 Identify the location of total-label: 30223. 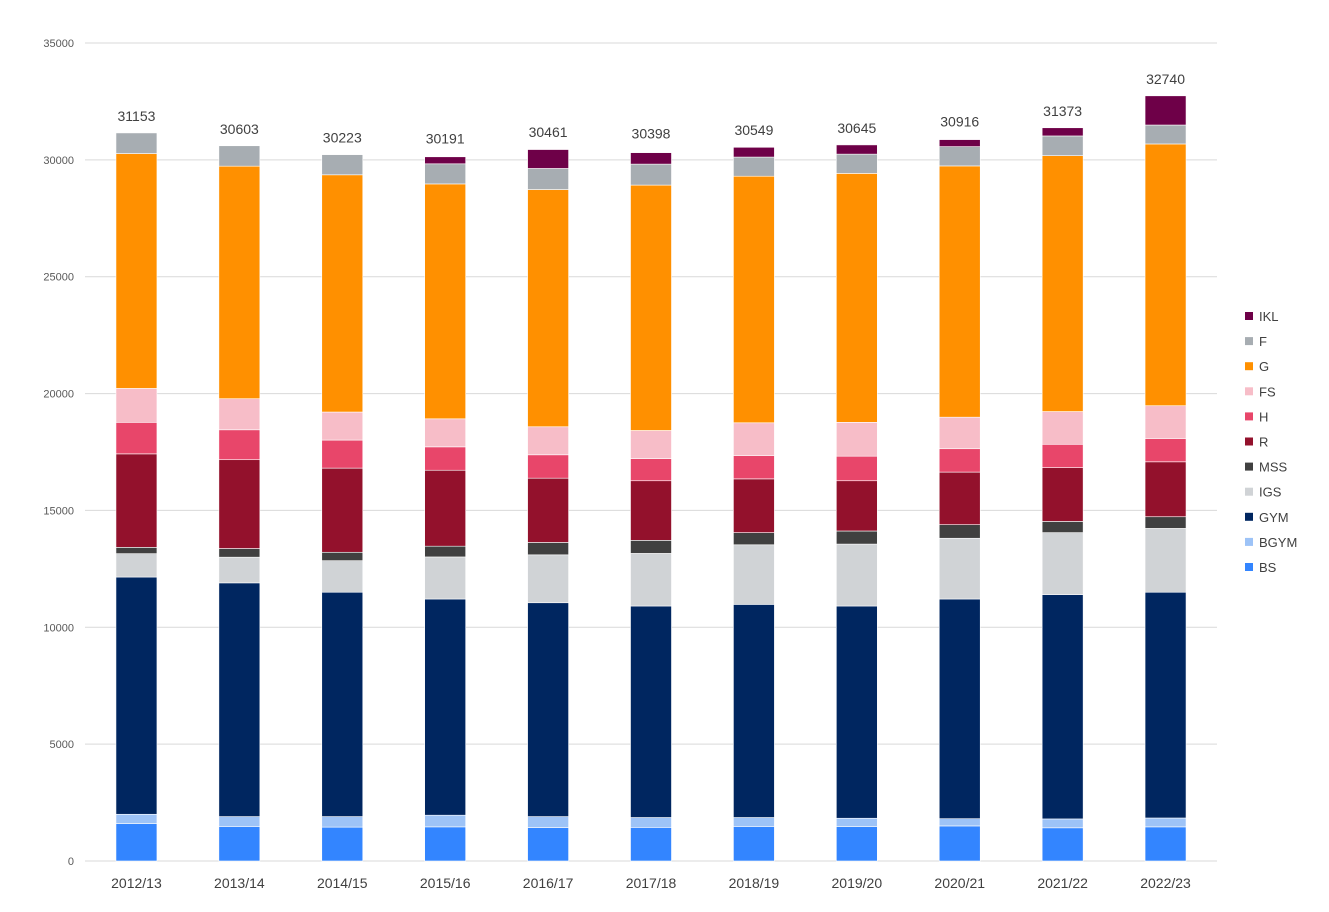
(342, 138).